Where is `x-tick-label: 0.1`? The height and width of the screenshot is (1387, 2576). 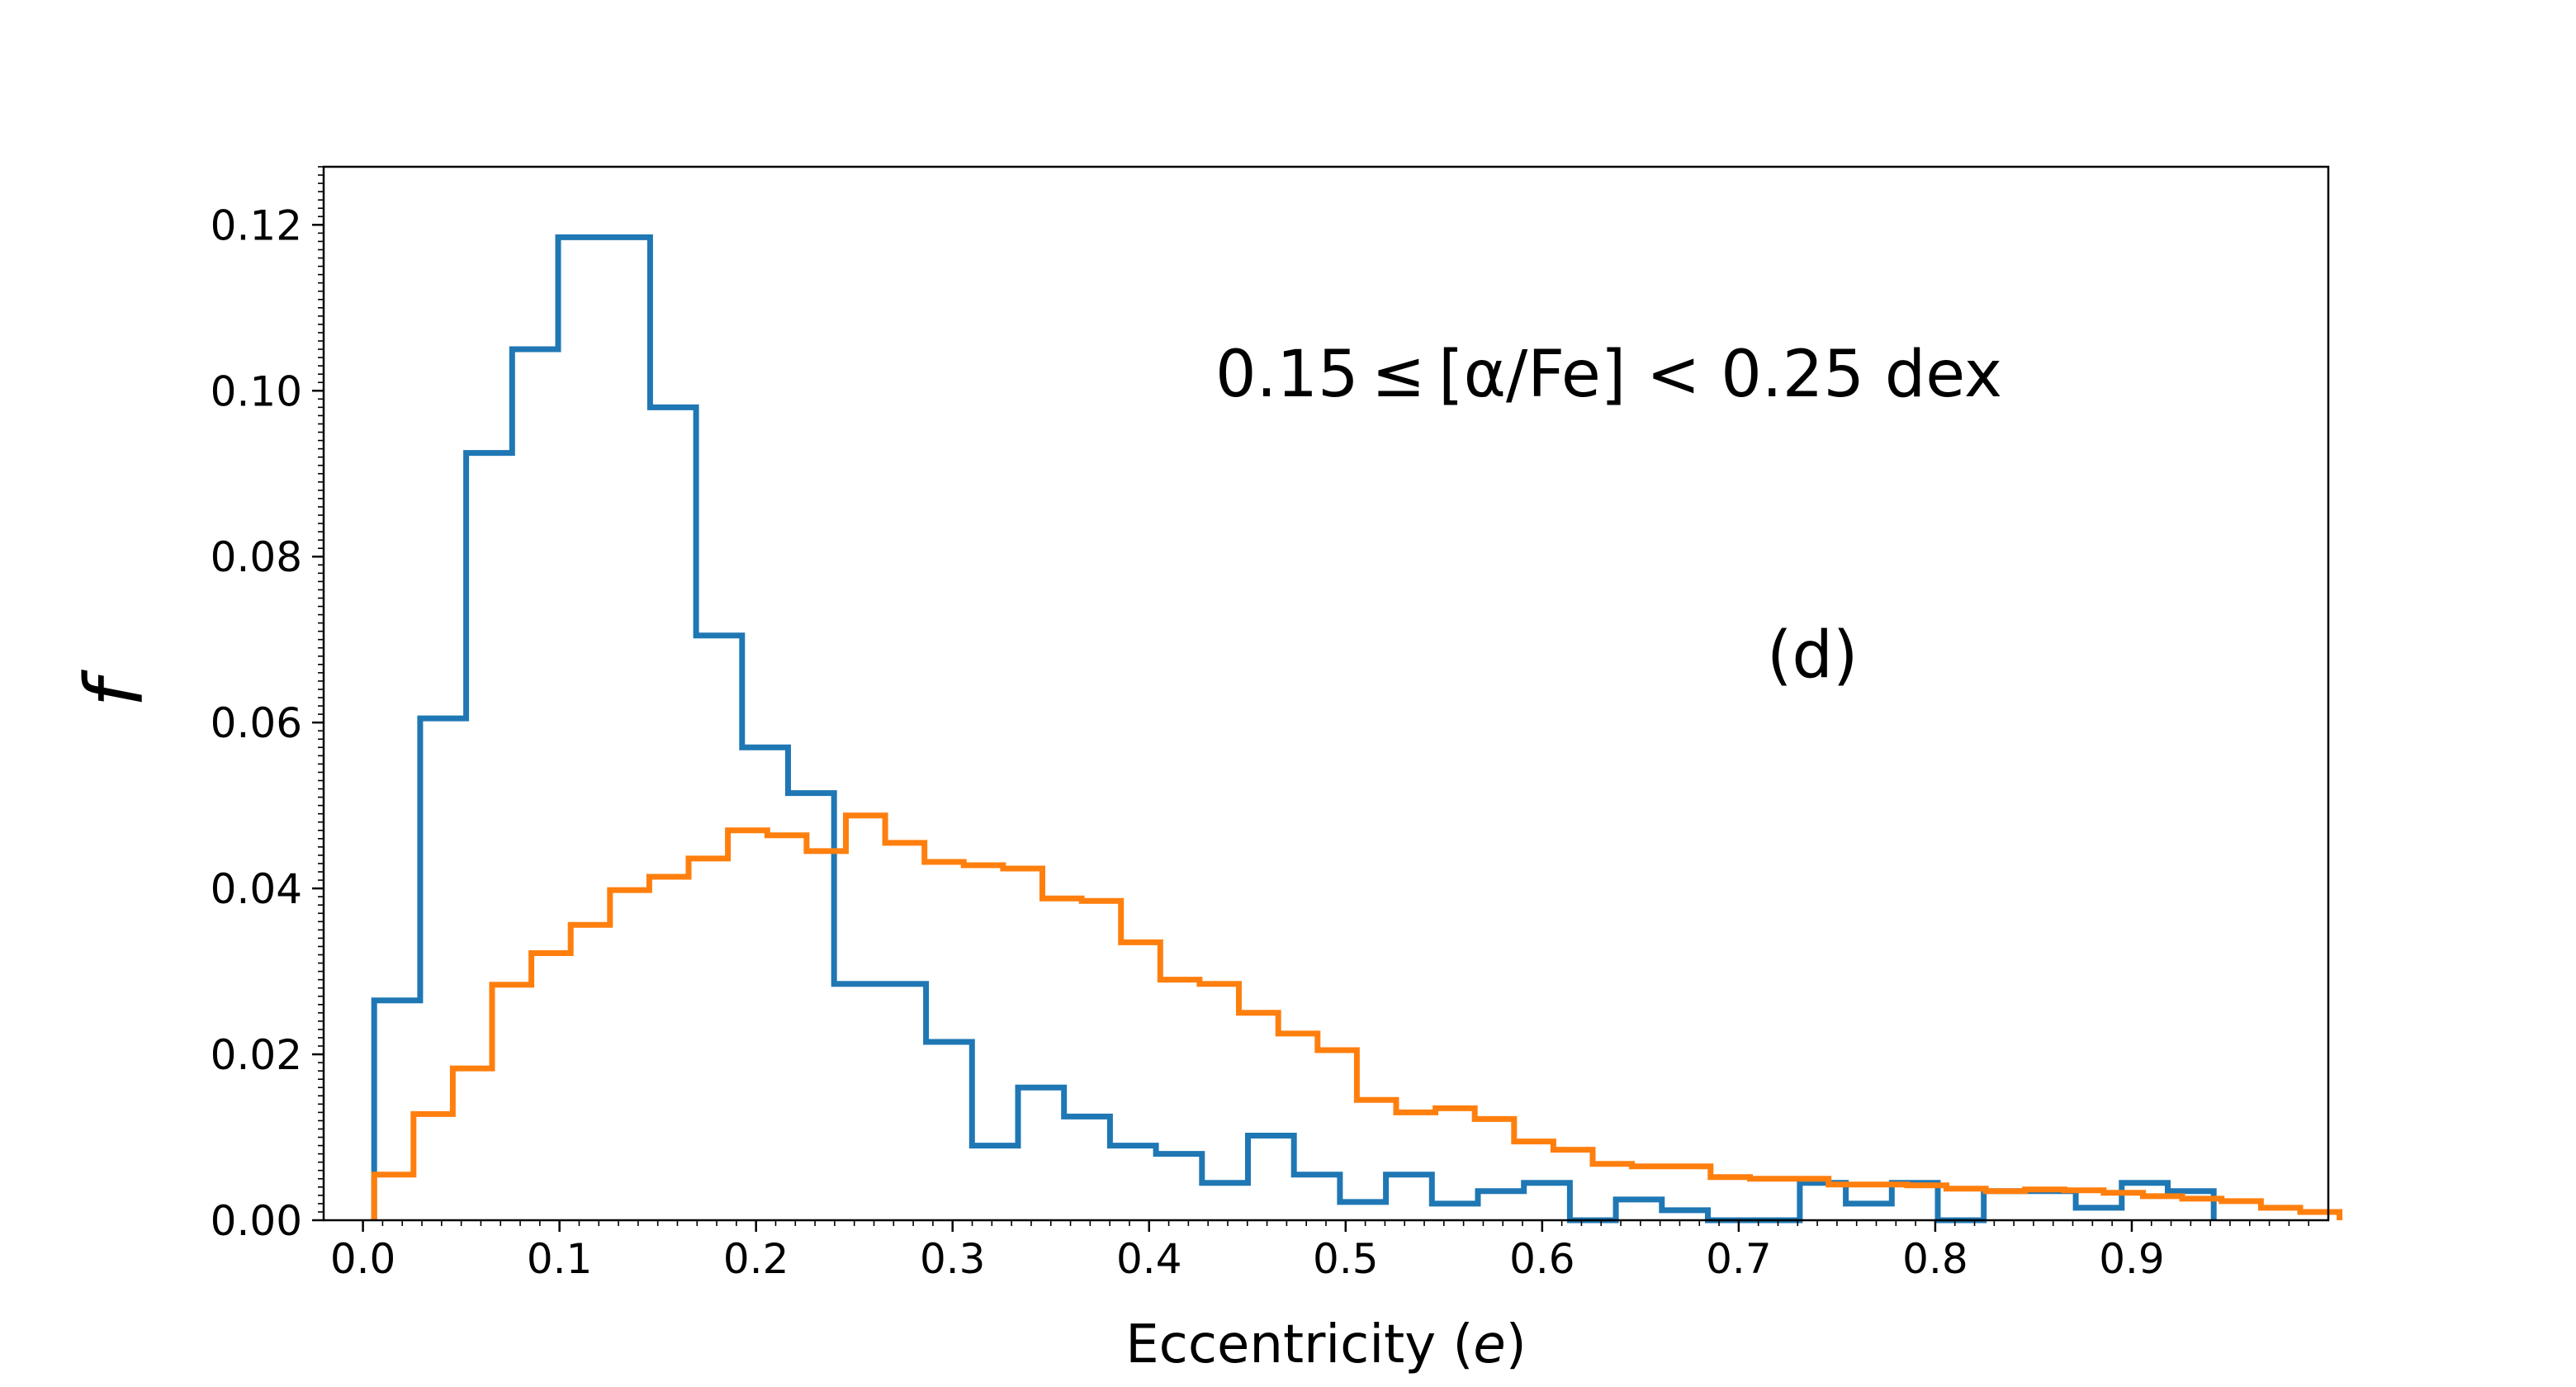 x-tick-label: 0.1 is located at coordinates (560, 1259).